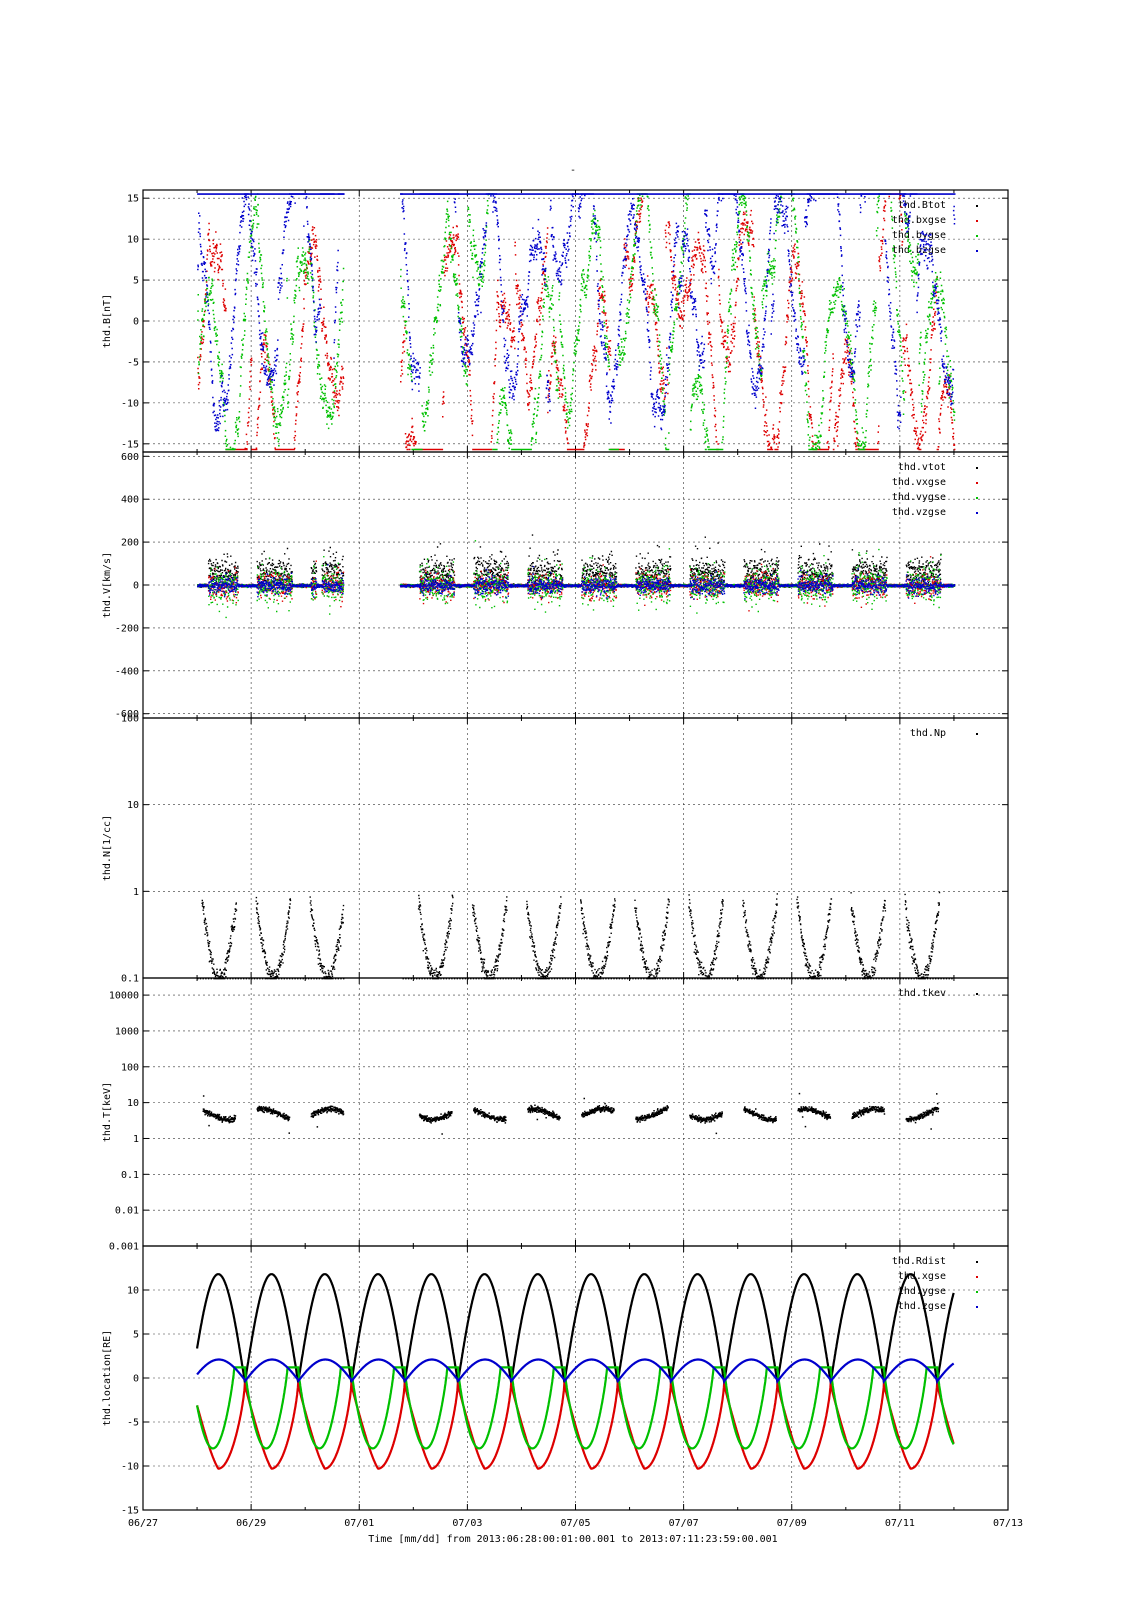 The width and height of the screenshot is (1131, 1600). What do you see at coordinates (919, 235) in the screenshot?
I see `legend-label: thd.bygse` at bounding box center [919, 235].